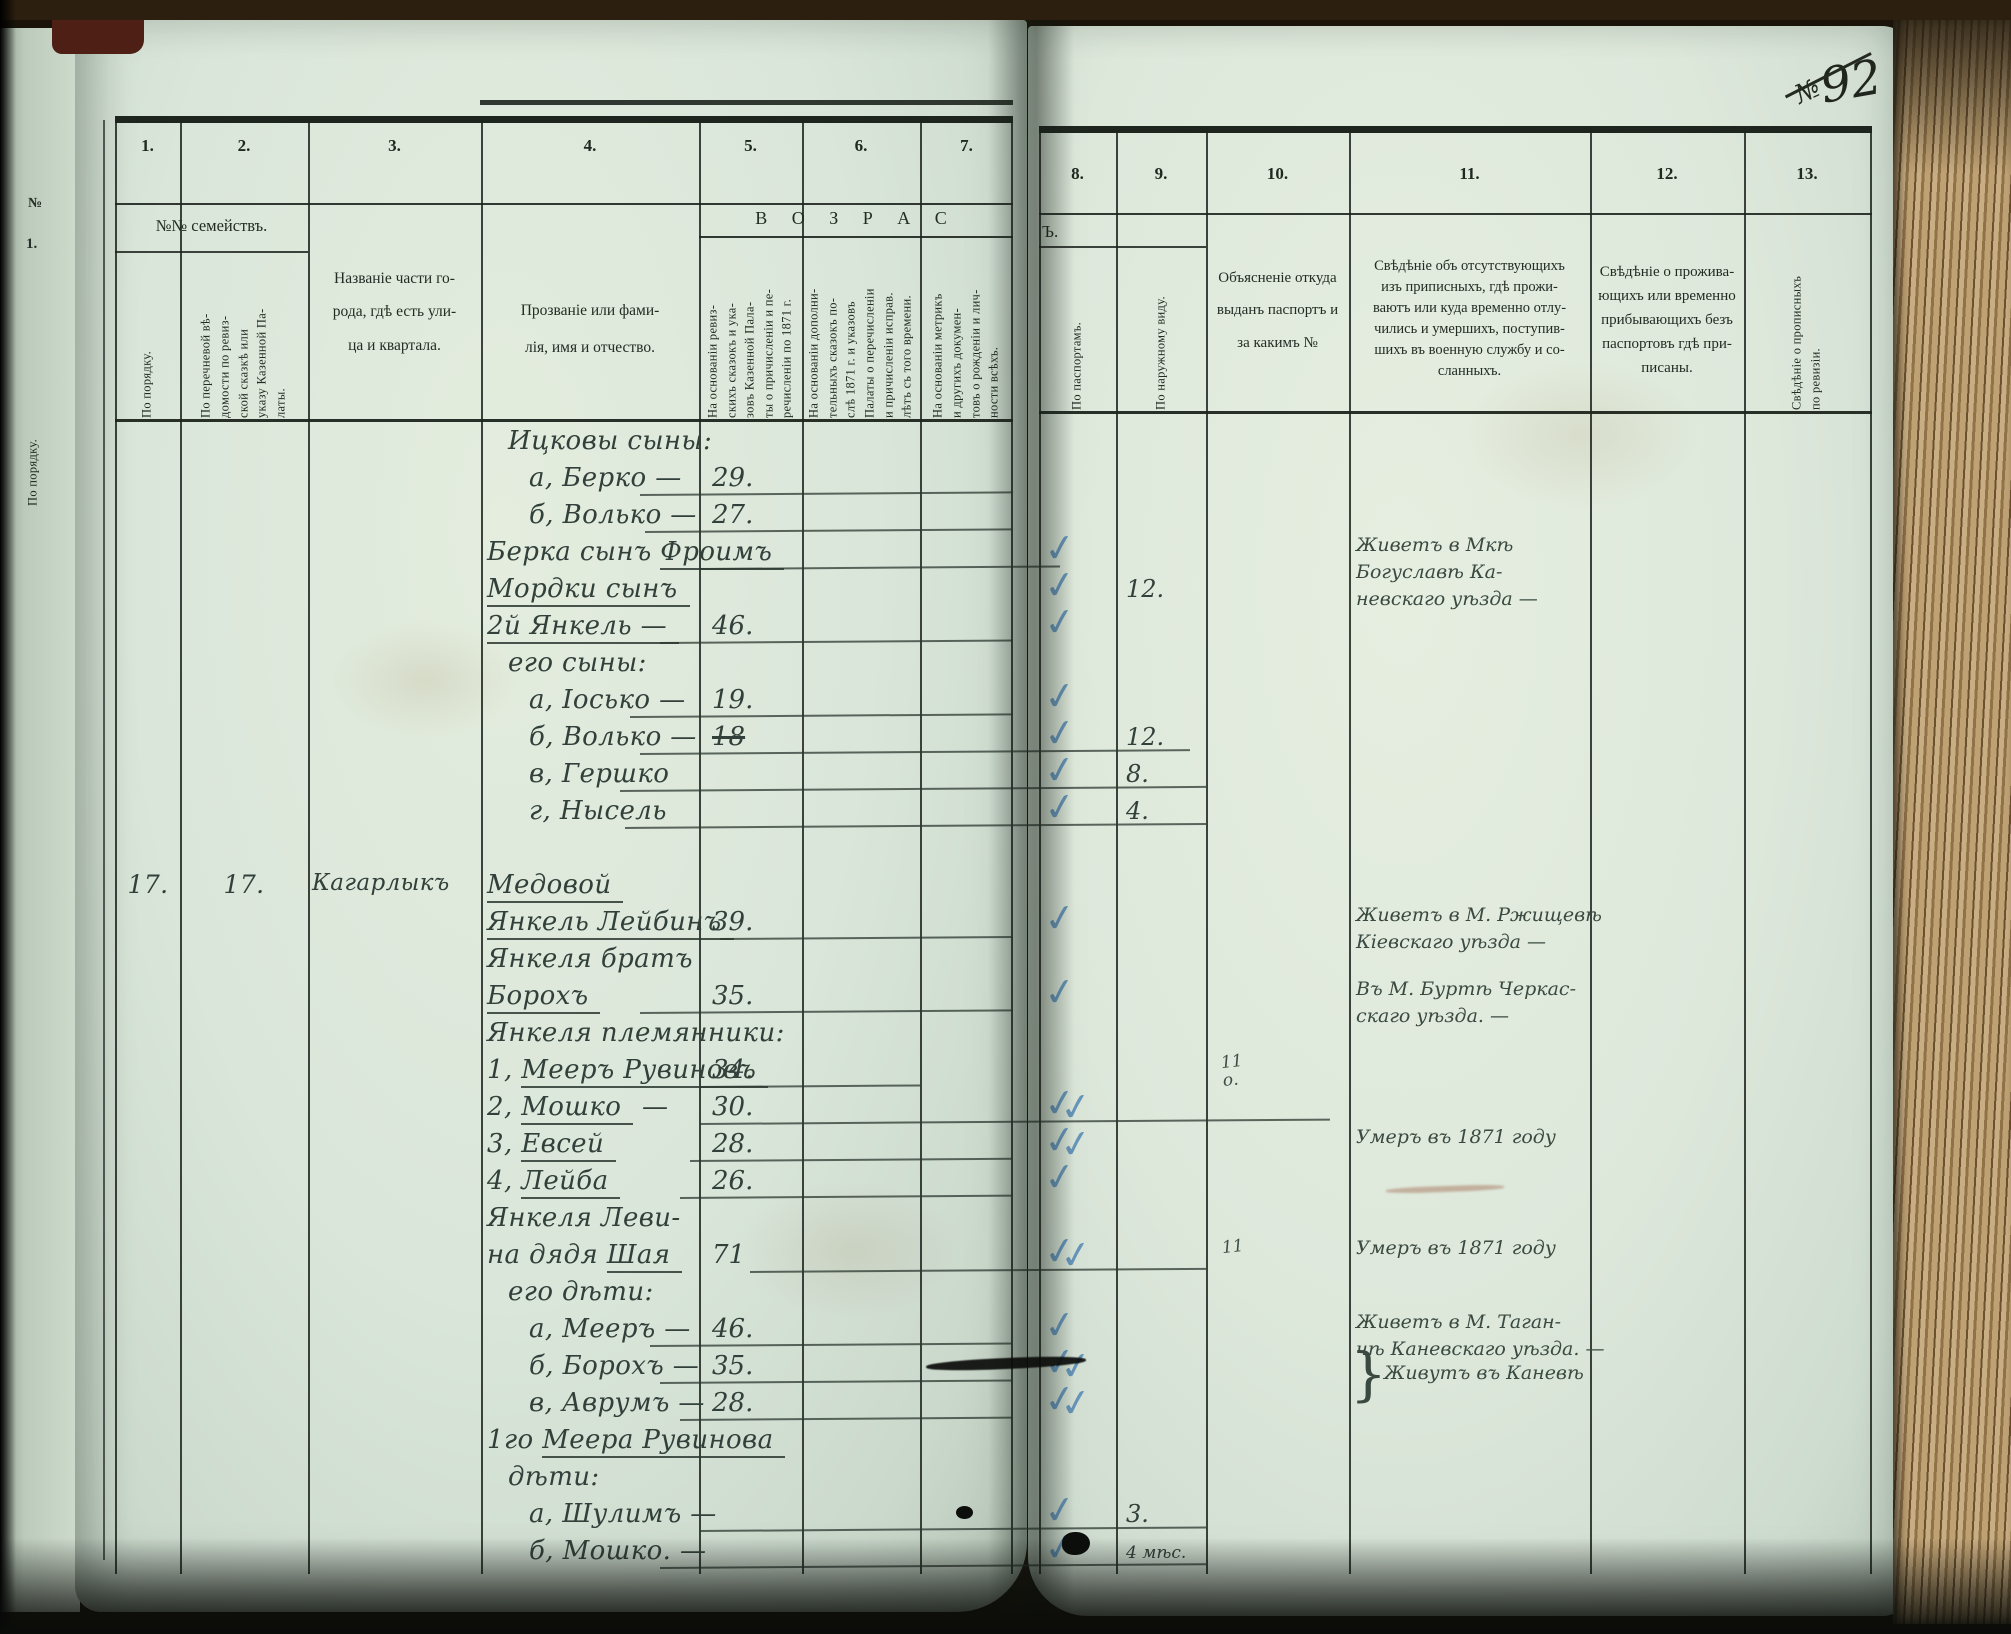 The image size is (2011, 1634). I want to click on name-plain: его дѣти:, so click(581, 1292).